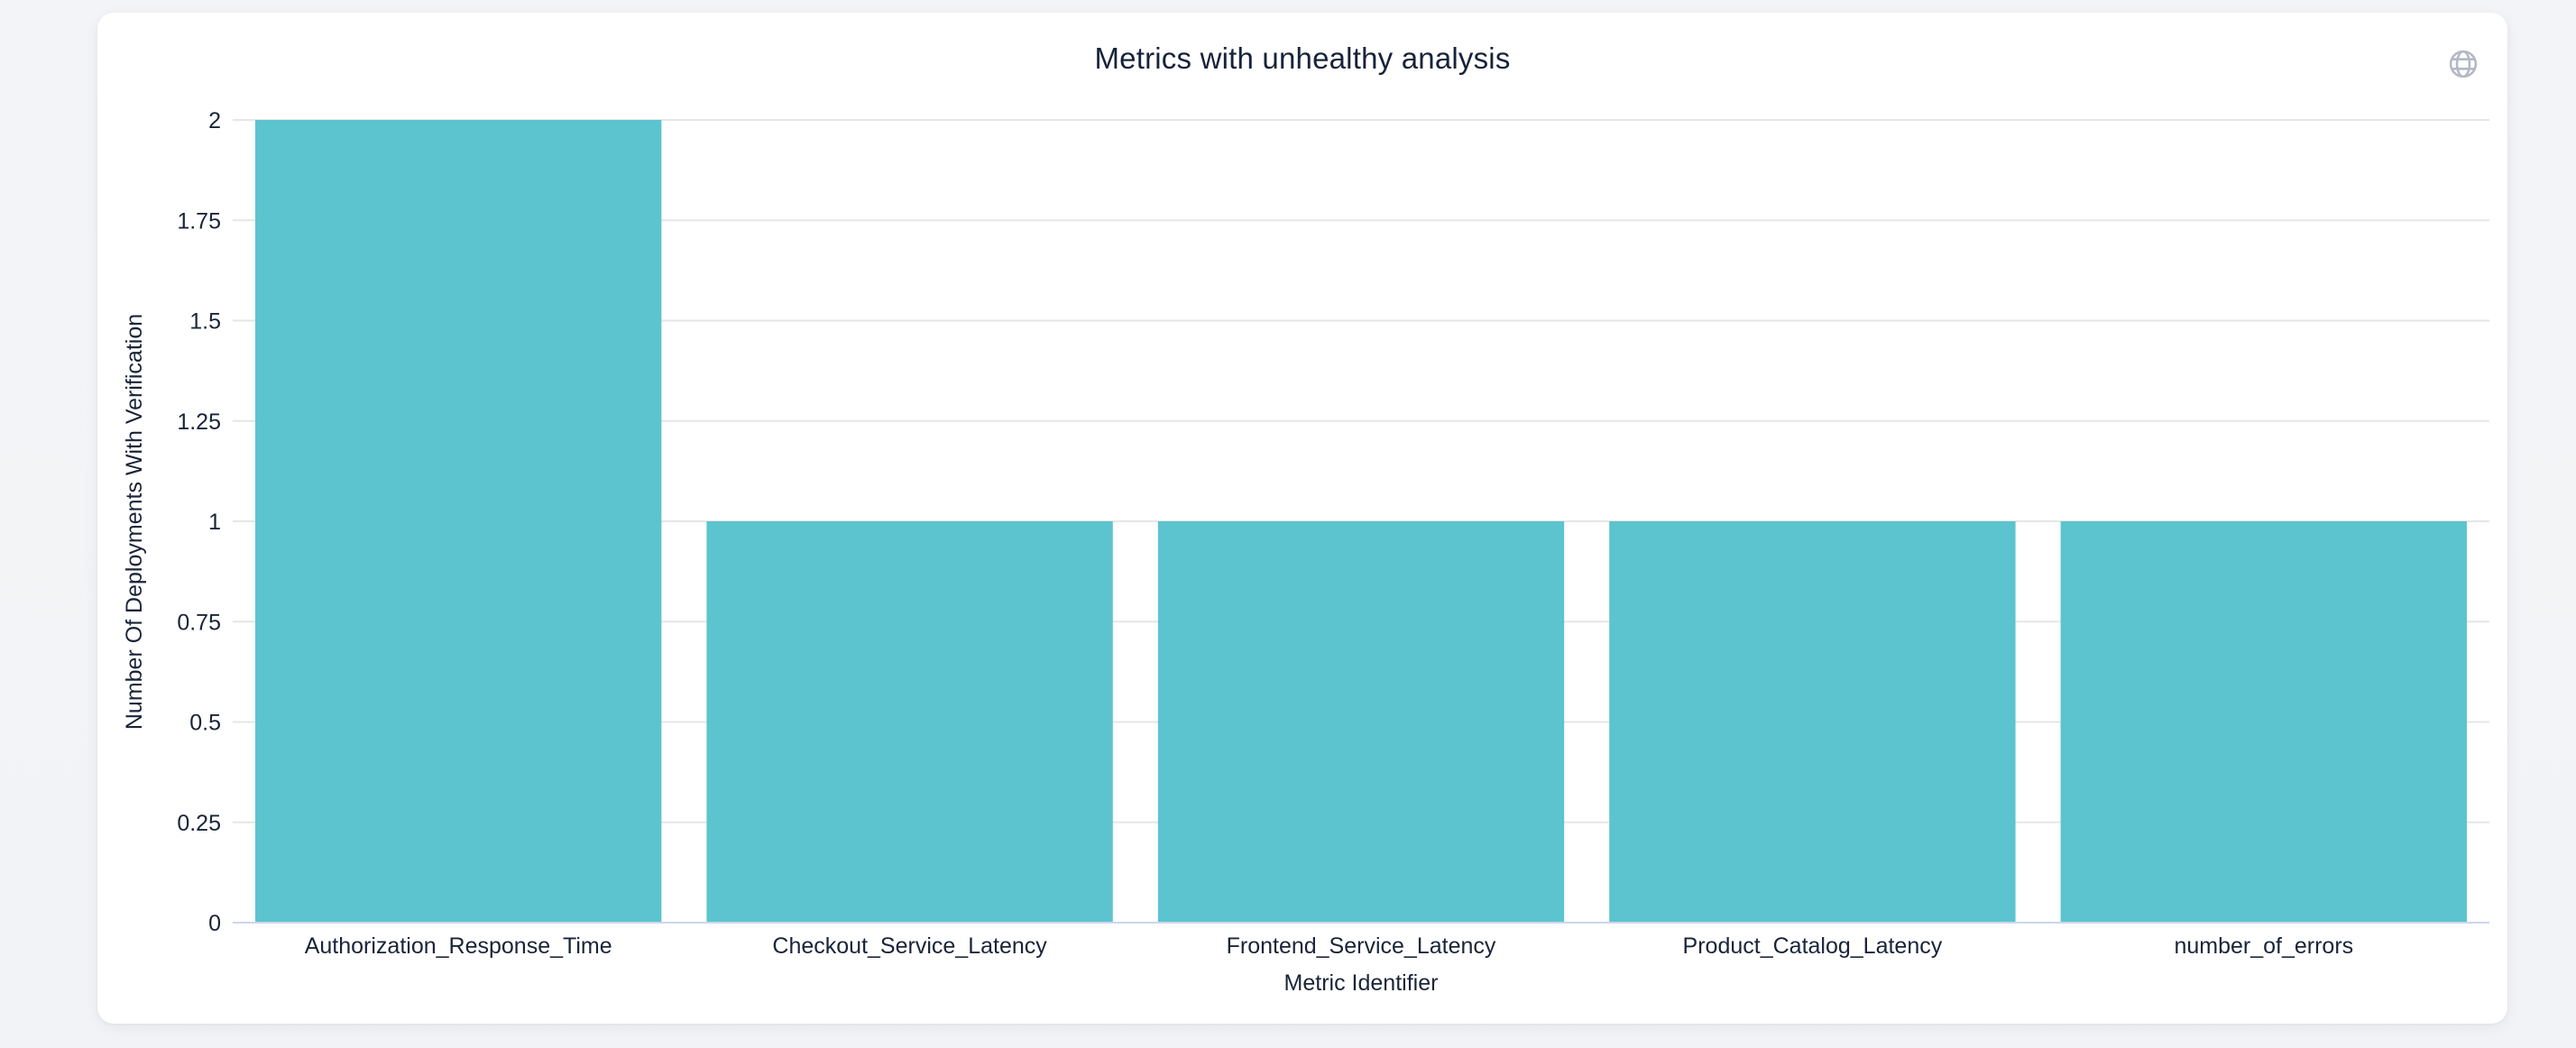 This screenshot has width=2576, height=1048. What do you see at coordinates (1361, 983) in the screenshot?
I see `x-axis-title: Metric Identifier` at bounding box center [1361, 983].